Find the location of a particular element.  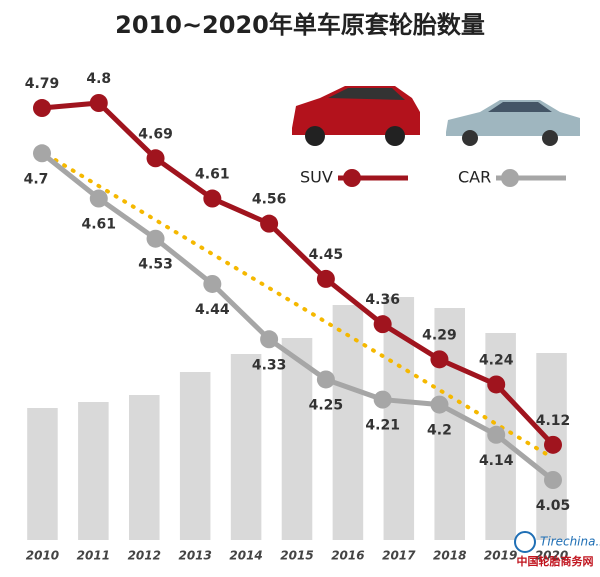

legend-label: SUV is located at coordinates (316, 177).